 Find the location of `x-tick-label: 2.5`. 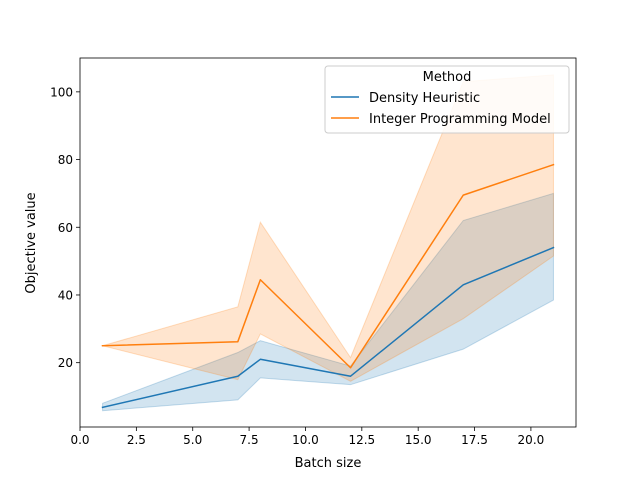

x-tick-label: 2.5 is located at coordinates (136, 440).